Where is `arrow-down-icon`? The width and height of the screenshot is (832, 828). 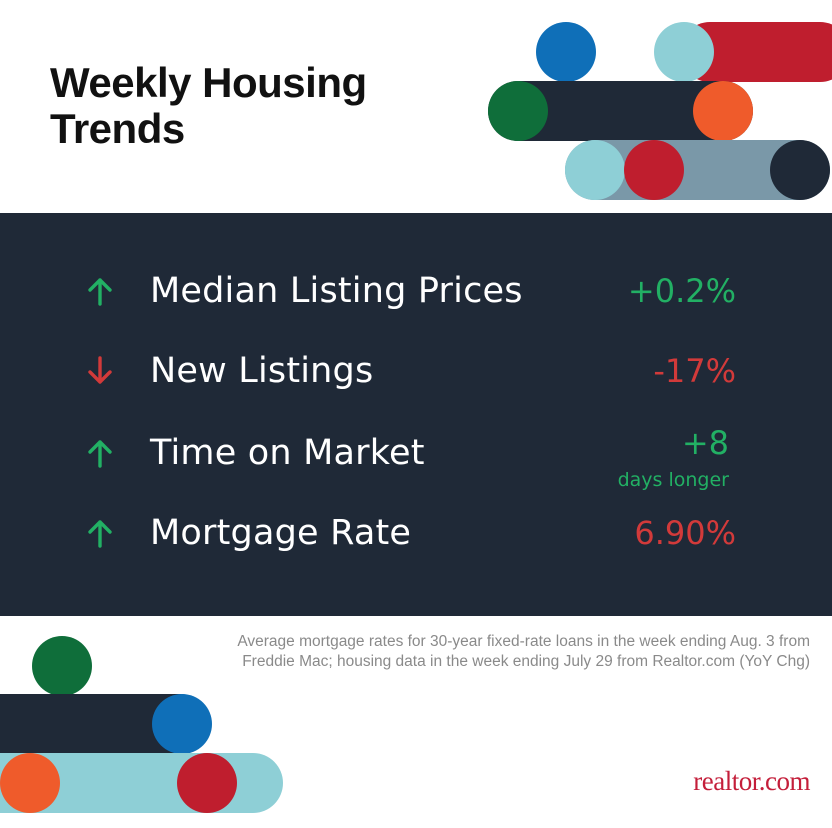 arrow-down-icon is located at coordinates (100, 370).